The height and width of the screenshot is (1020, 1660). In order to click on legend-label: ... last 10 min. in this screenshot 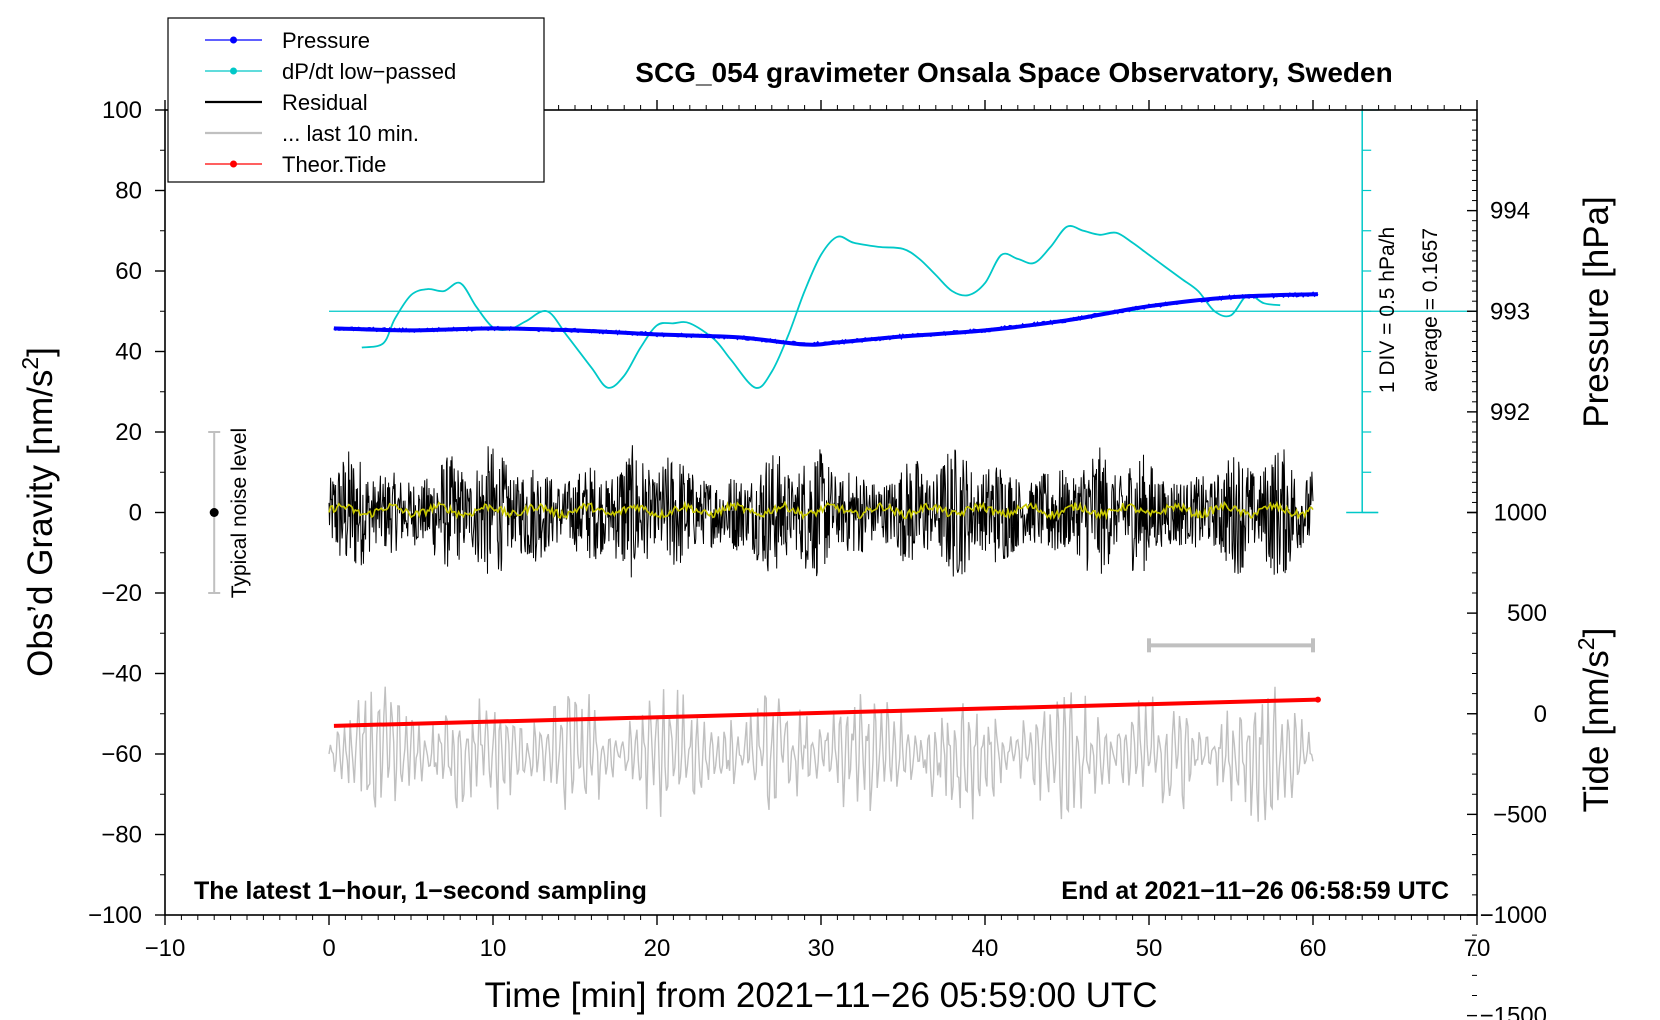, I will do `click(350, 133)`.